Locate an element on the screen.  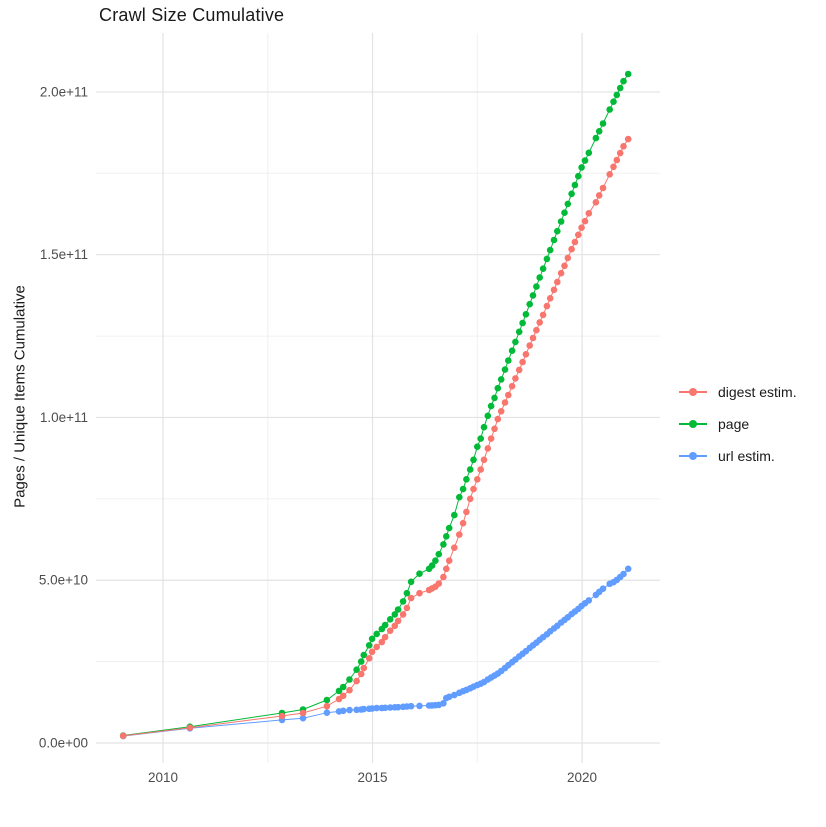
y-tick-label: 1.5e+11 is located at coordinates (64, 254).